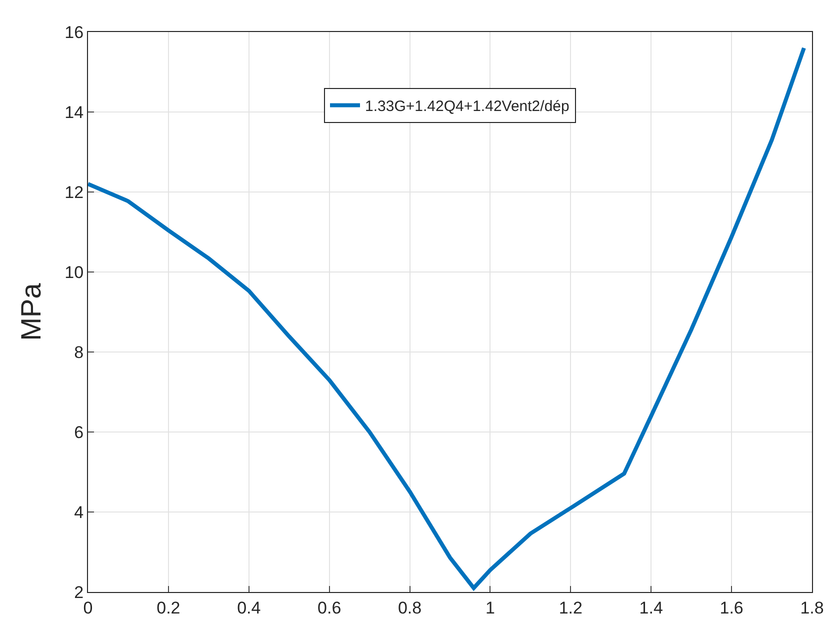  What do you see at coordinates (79, 512) in the screenshot?
I see `y-tick-label: 4` at bounding box center [79, 512].